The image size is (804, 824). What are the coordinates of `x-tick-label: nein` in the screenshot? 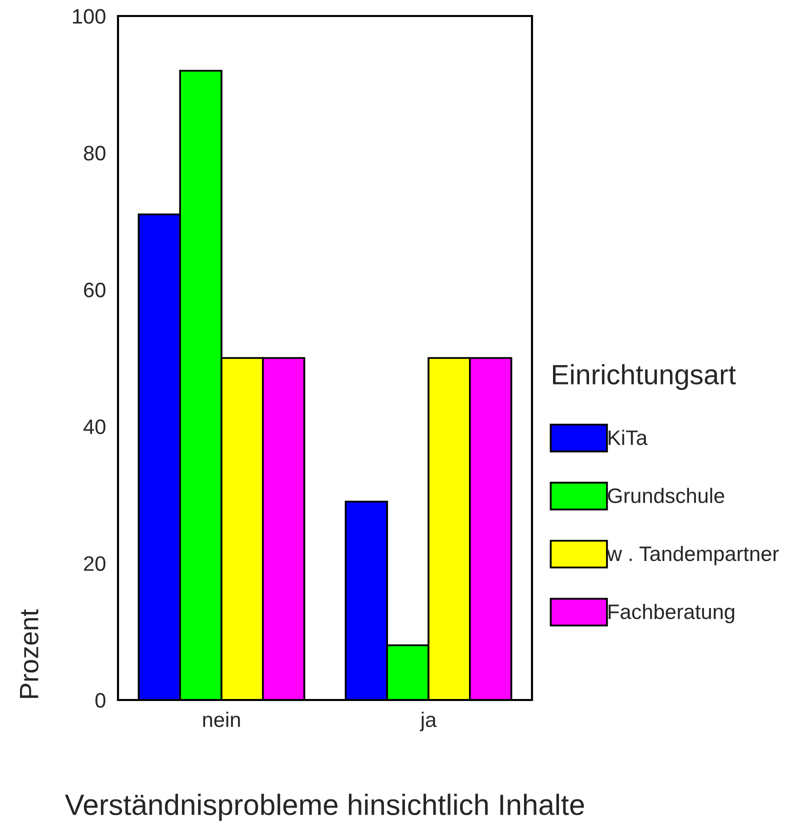 It's located at (221, 720).